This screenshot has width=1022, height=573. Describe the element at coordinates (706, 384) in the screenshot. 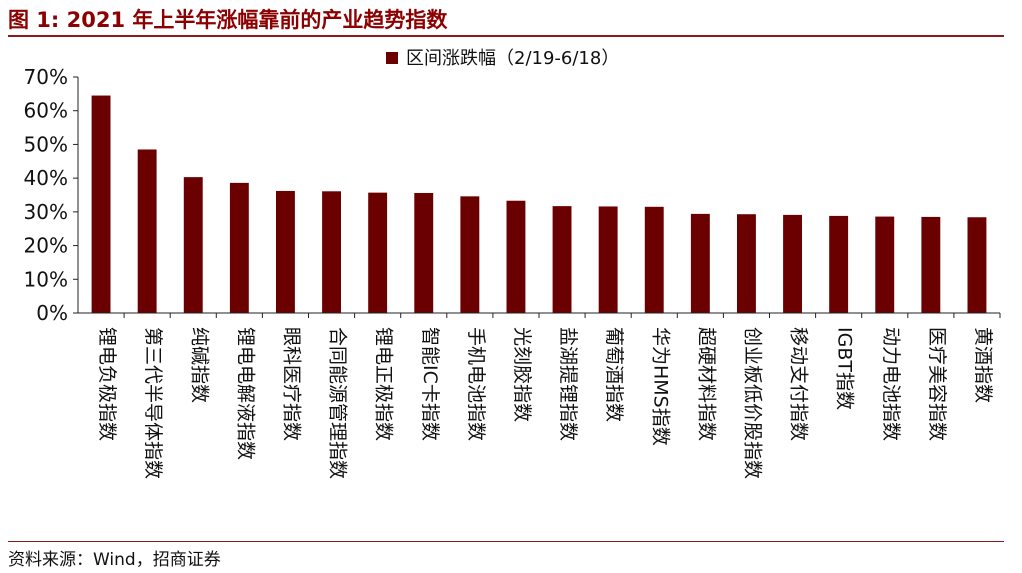

I see `x-tick-label: 超硬材料指数` at that location.